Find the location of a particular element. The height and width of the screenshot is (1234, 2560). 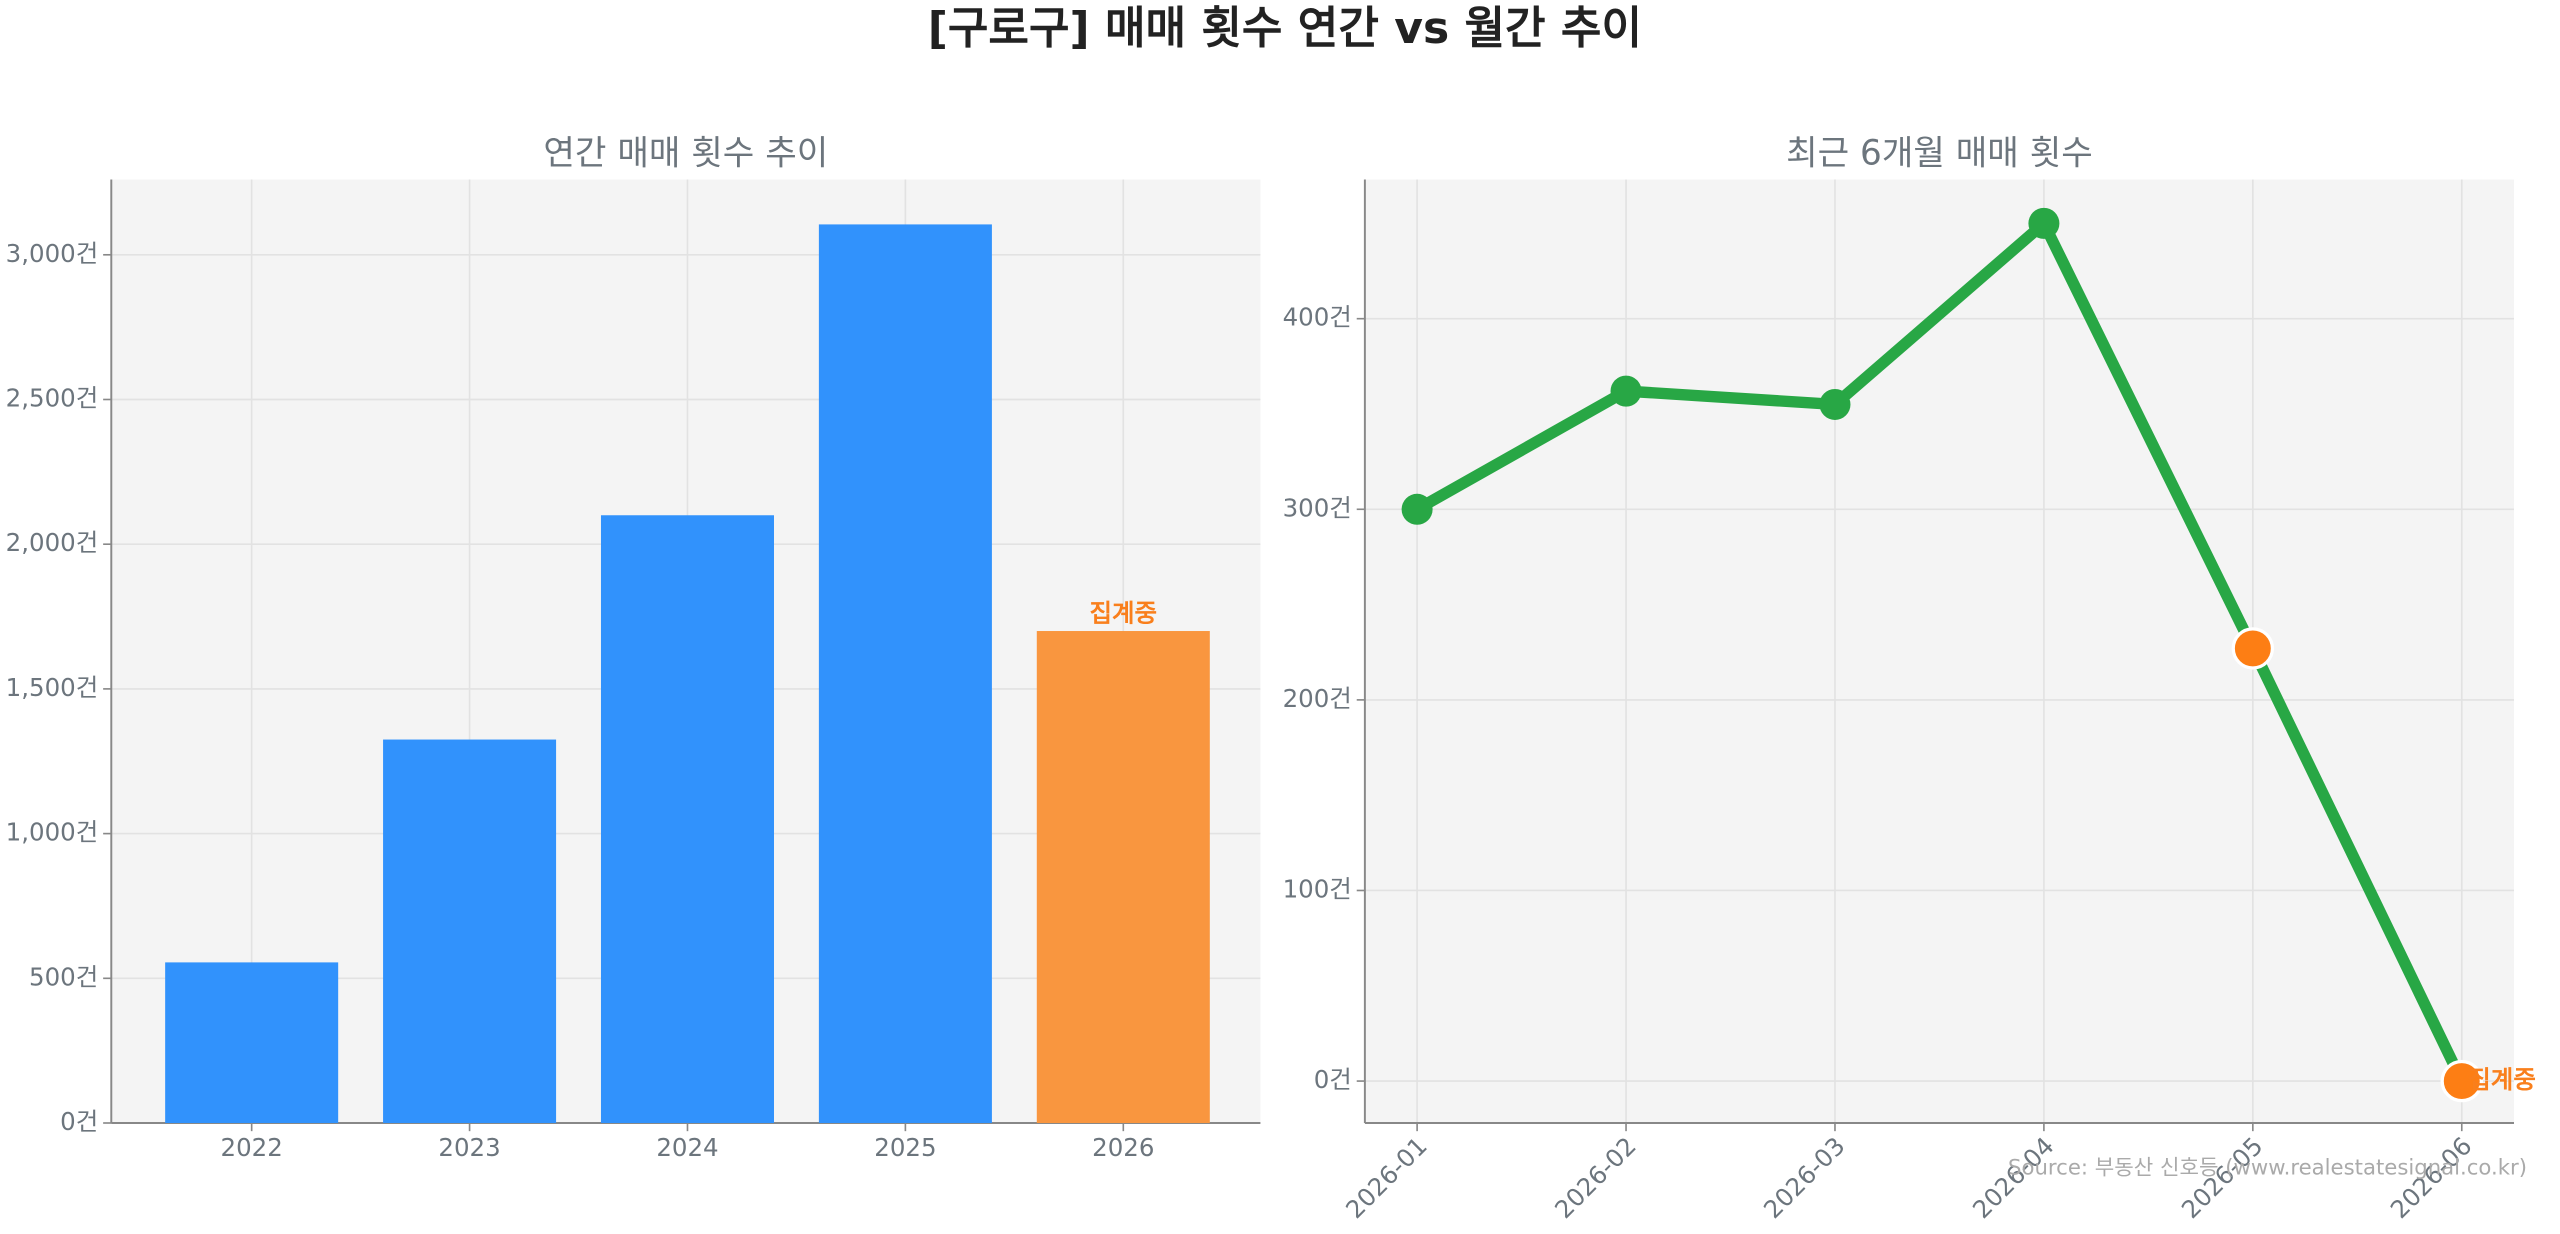

y-tick-label: 2,500건 is located at coordinates (52, 397).